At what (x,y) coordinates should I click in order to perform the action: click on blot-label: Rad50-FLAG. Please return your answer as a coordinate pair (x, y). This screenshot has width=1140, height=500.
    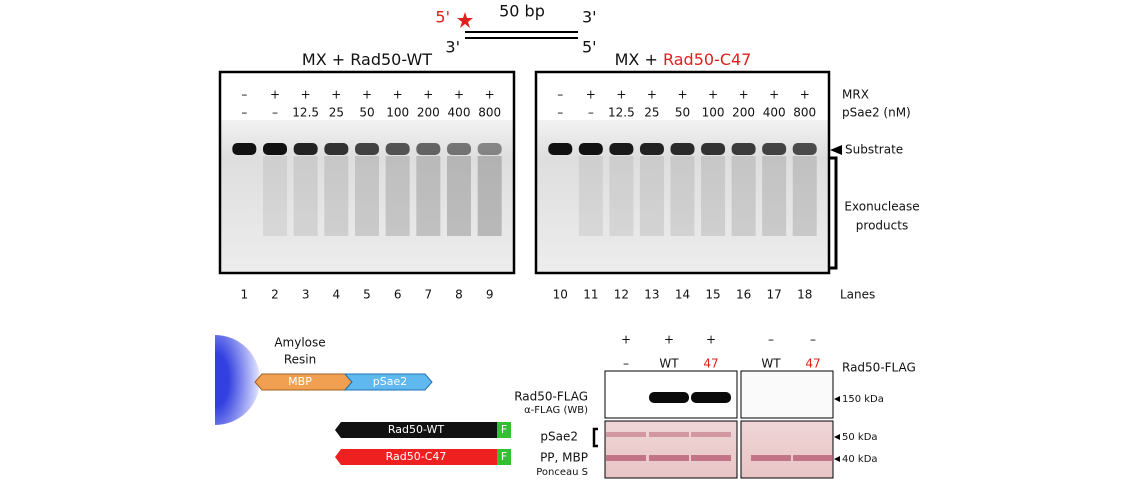
    Looking at the image, I should click on (551, 397).